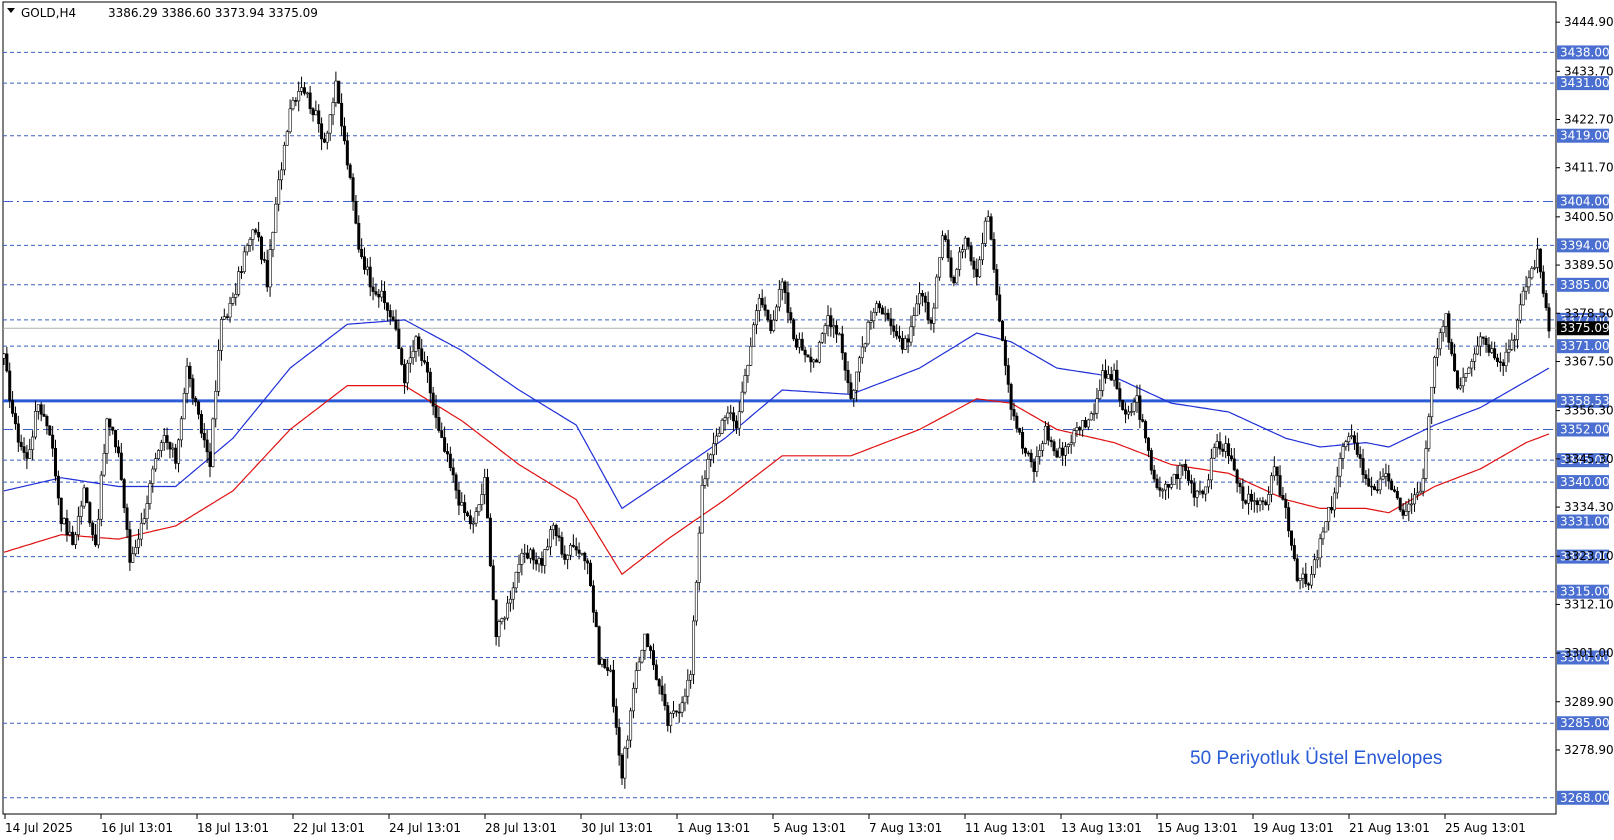 The height and width of the screenshot is (840, 1614). Describe the element at coordinates (1589, 313) in the screenshot. I see `price-tick-label: 3378.50` at that location.